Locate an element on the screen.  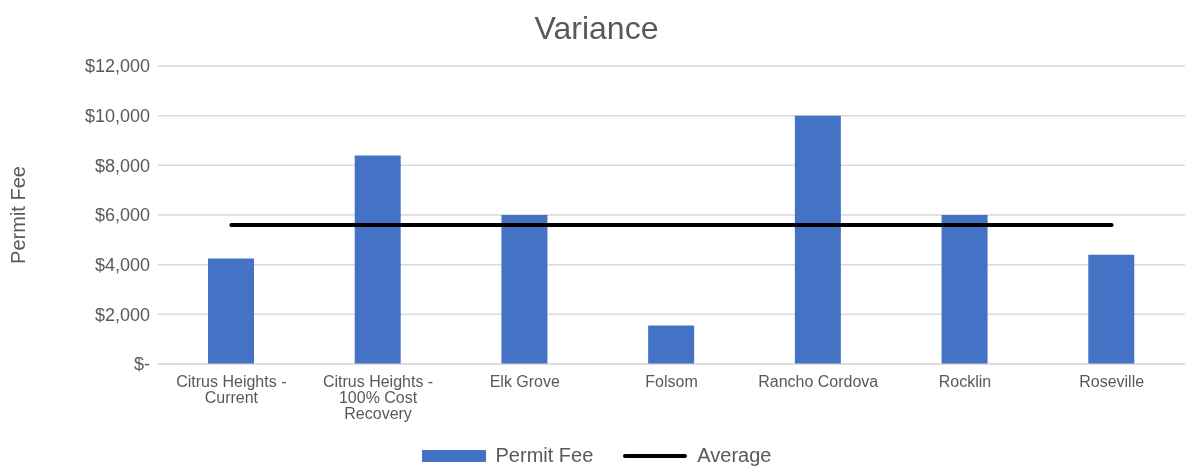
x-tick-label: Rocklin is located at coordinates (965, 382).